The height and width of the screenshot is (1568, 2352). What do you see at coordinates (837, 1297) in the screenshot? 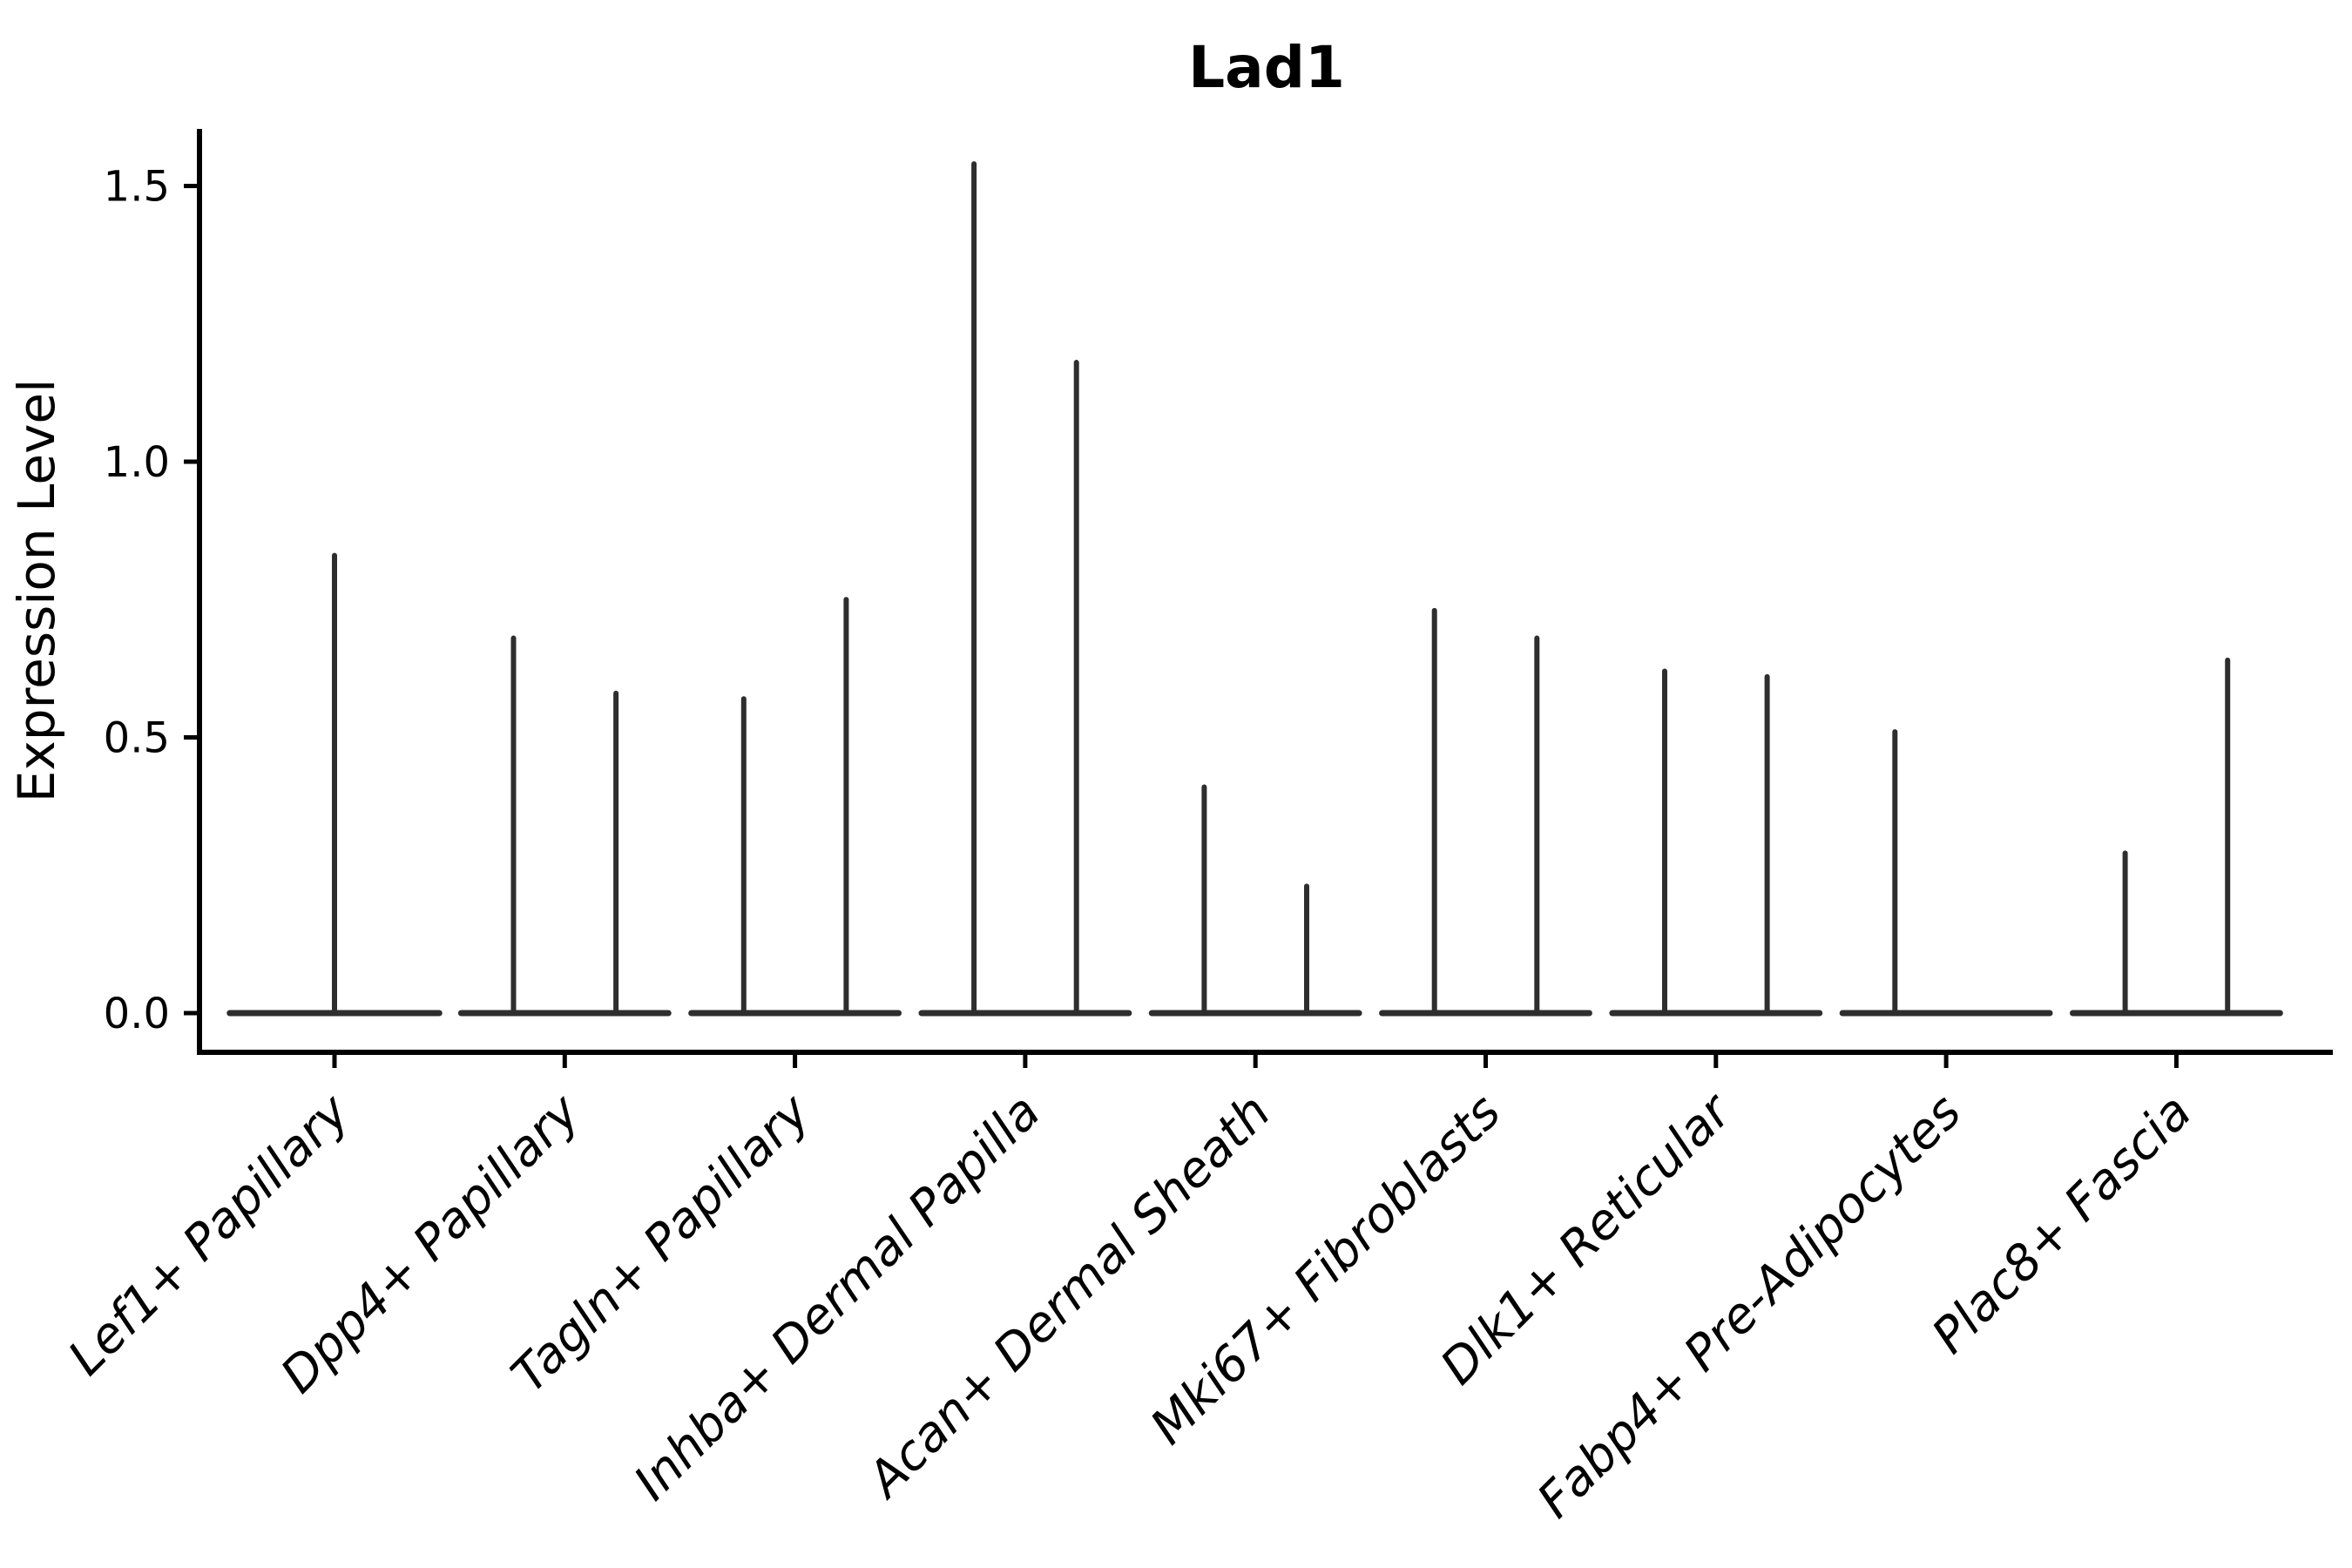
I see `x-tick-label: Inhba+ Dermal Papilla` at bounding box center [837, 1297].